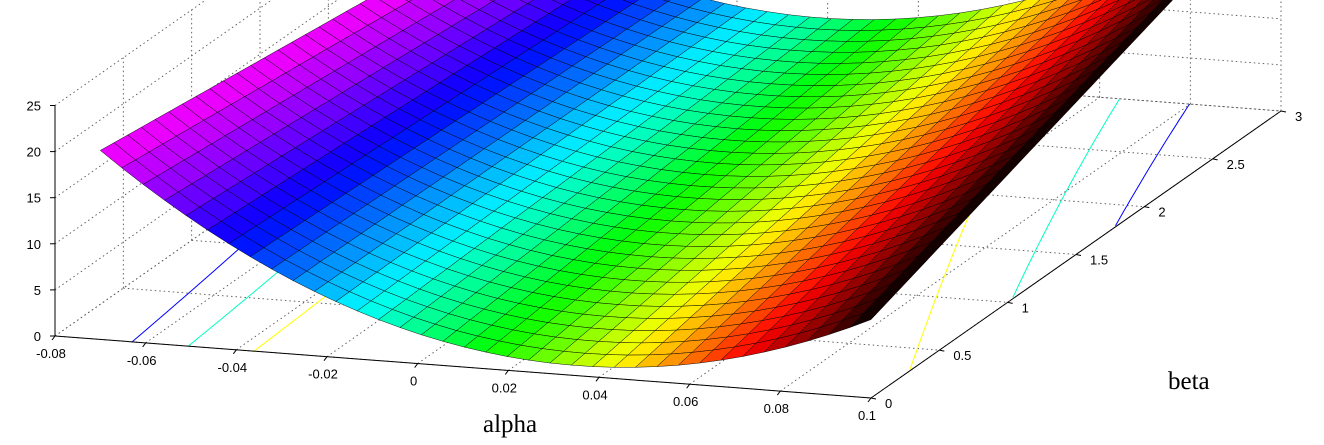 The height and width of the screenshot is (445, 1324). I want to click on y-tick-label: 2, so click(1161, 212).